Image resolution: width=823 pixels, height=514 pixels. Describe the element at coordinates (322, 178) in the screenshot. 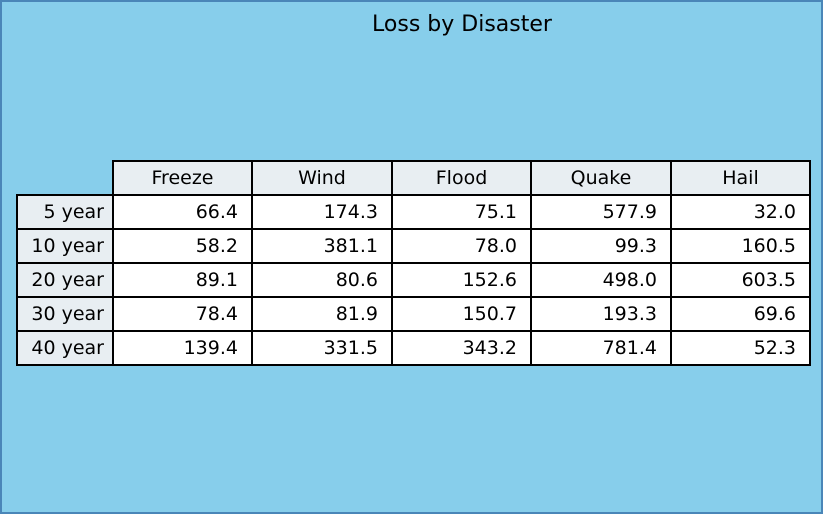

I see `column-header: Wind` at that location.